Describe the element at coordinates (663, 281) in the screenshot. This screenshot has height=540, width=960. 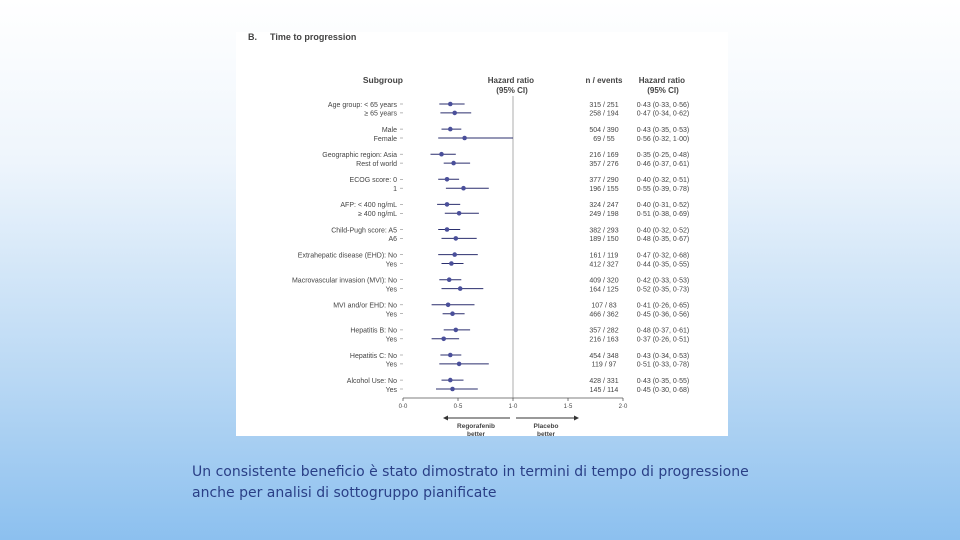
I see `hr-ci-value: 0·42 (0·33, 0·53)` at that location.